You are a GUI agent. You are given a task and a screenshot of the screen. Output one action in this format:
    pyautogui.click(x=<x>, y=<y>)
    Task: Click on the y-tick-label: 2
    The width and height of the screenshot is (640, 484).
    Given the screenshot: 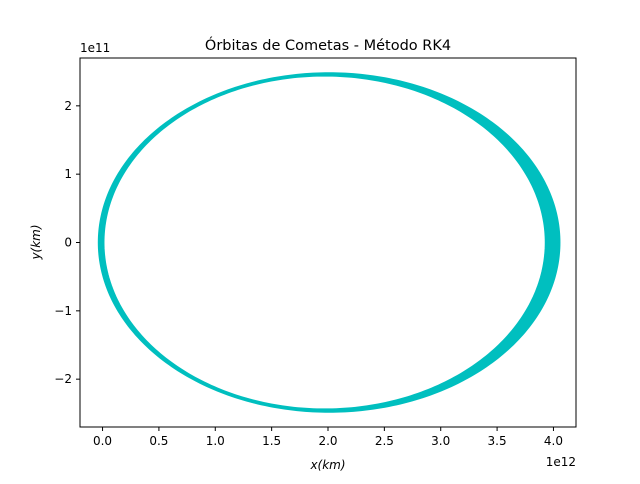 What is the action you would take?
    pyautogui.click(x=68, y=106)
    